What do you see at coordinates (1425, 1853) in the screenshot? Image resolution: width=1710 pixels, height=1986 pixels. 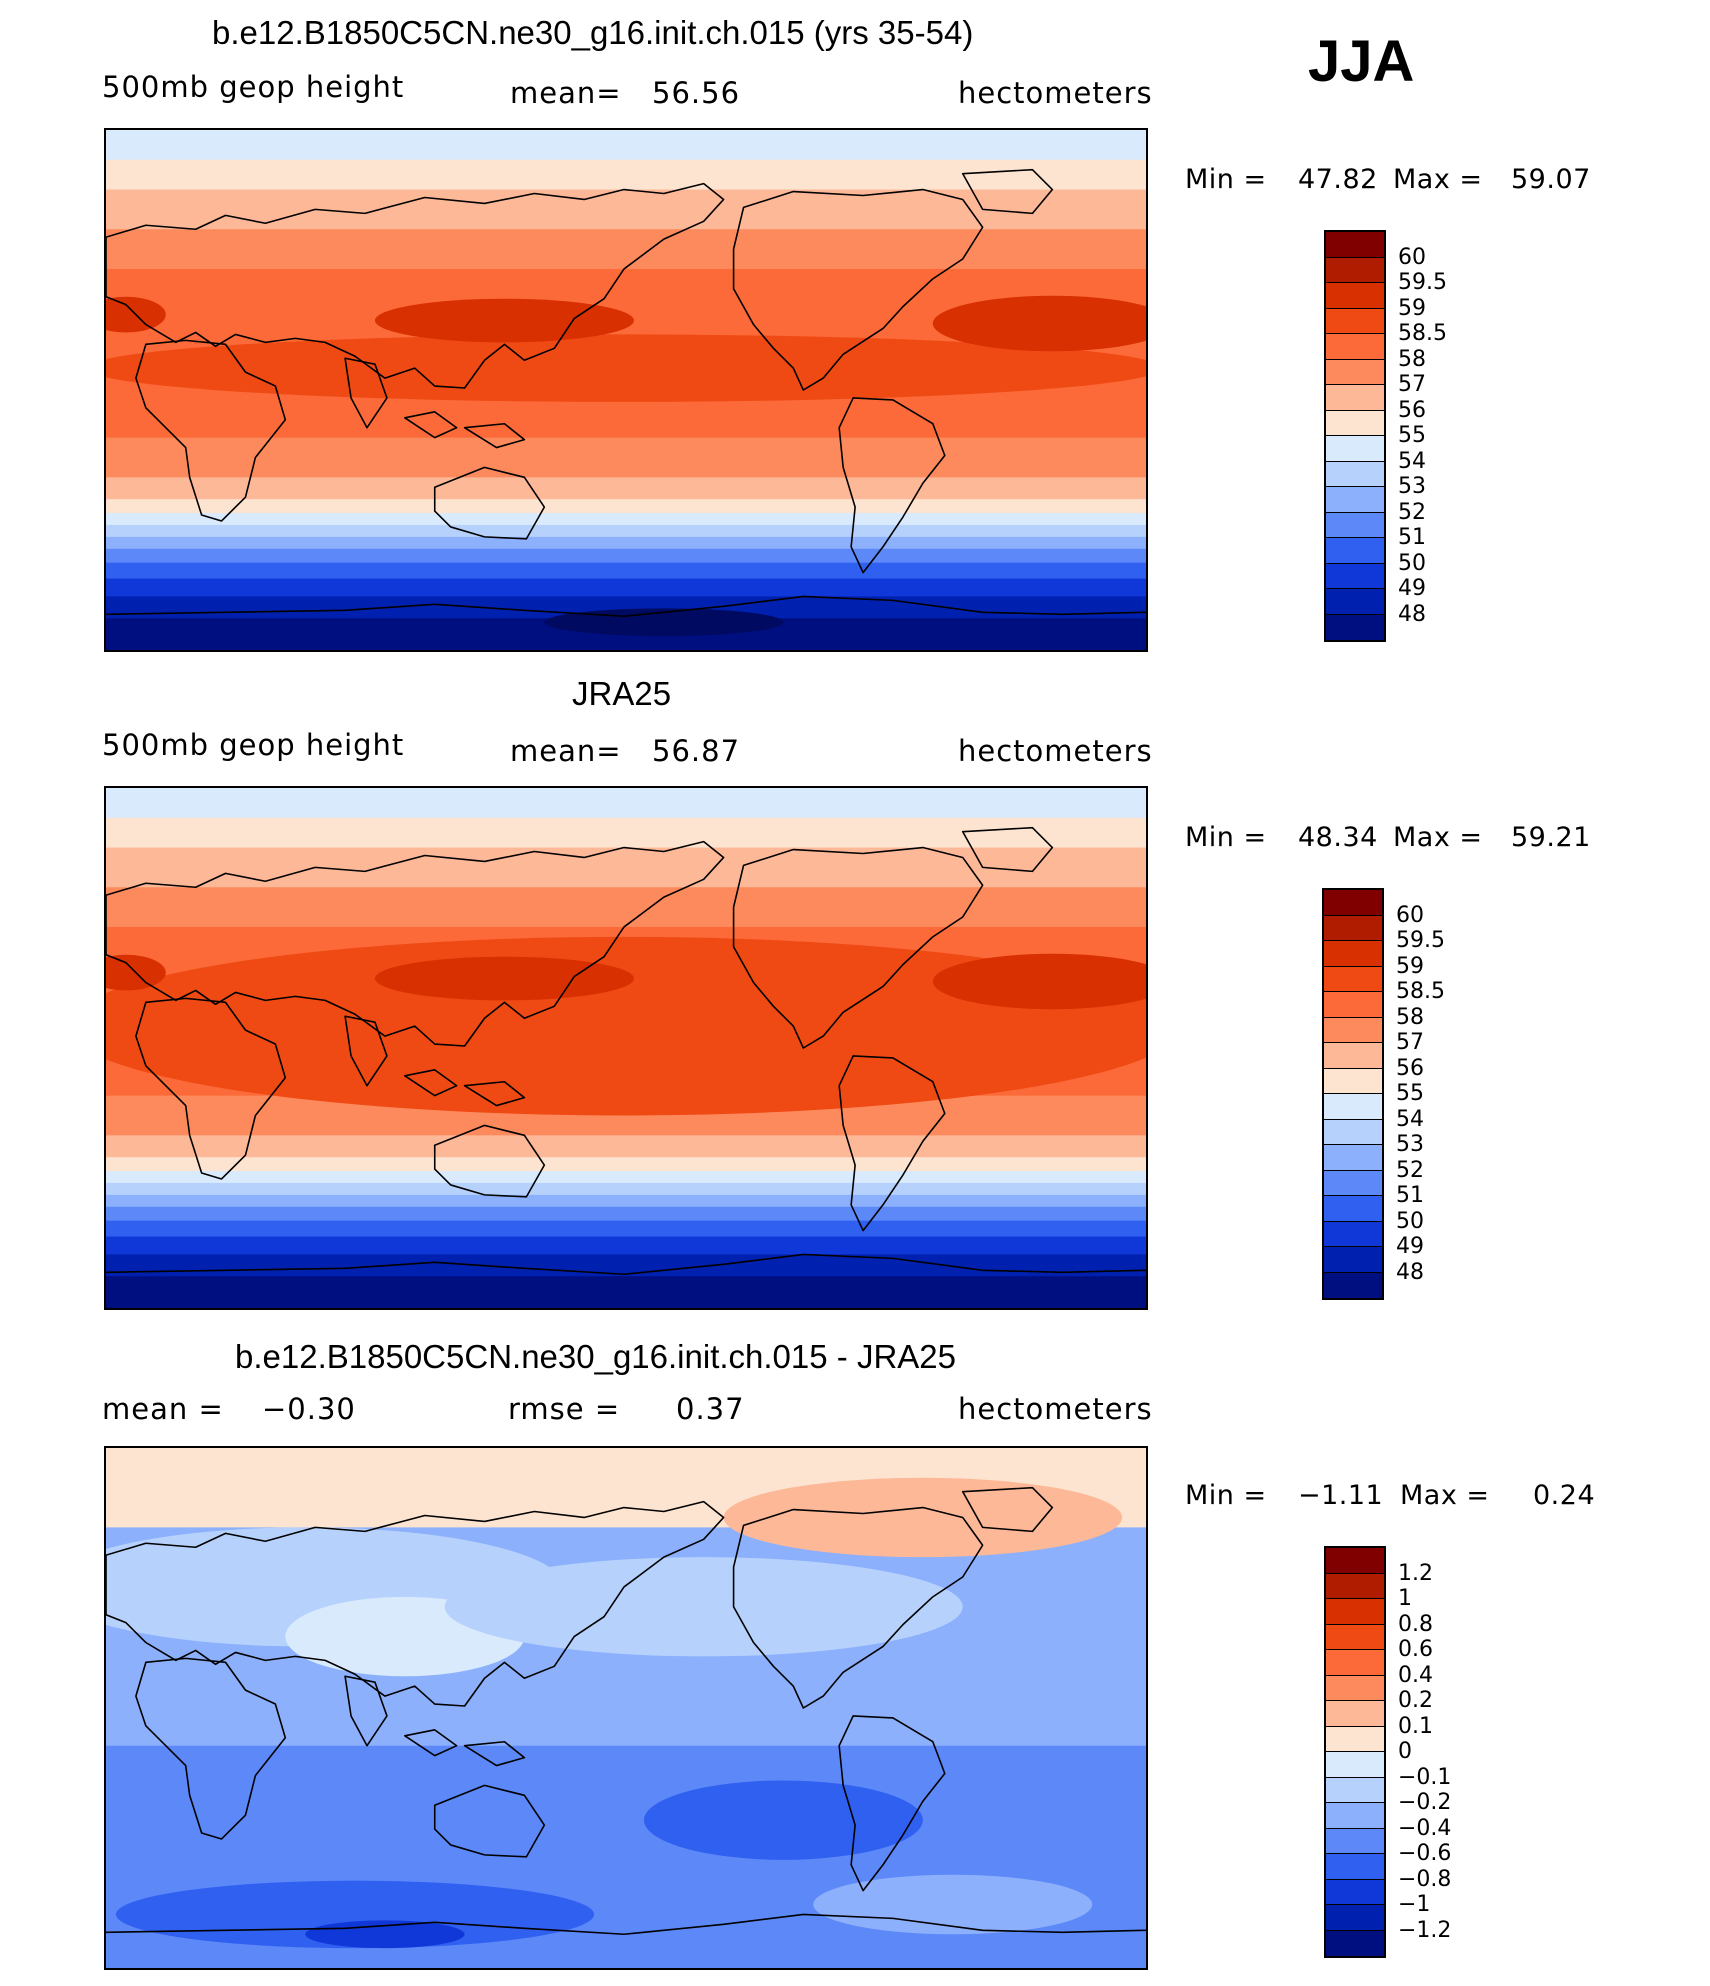 I see `colorbar-tick-label: −0.6` at bounding box center [1425, 1853].